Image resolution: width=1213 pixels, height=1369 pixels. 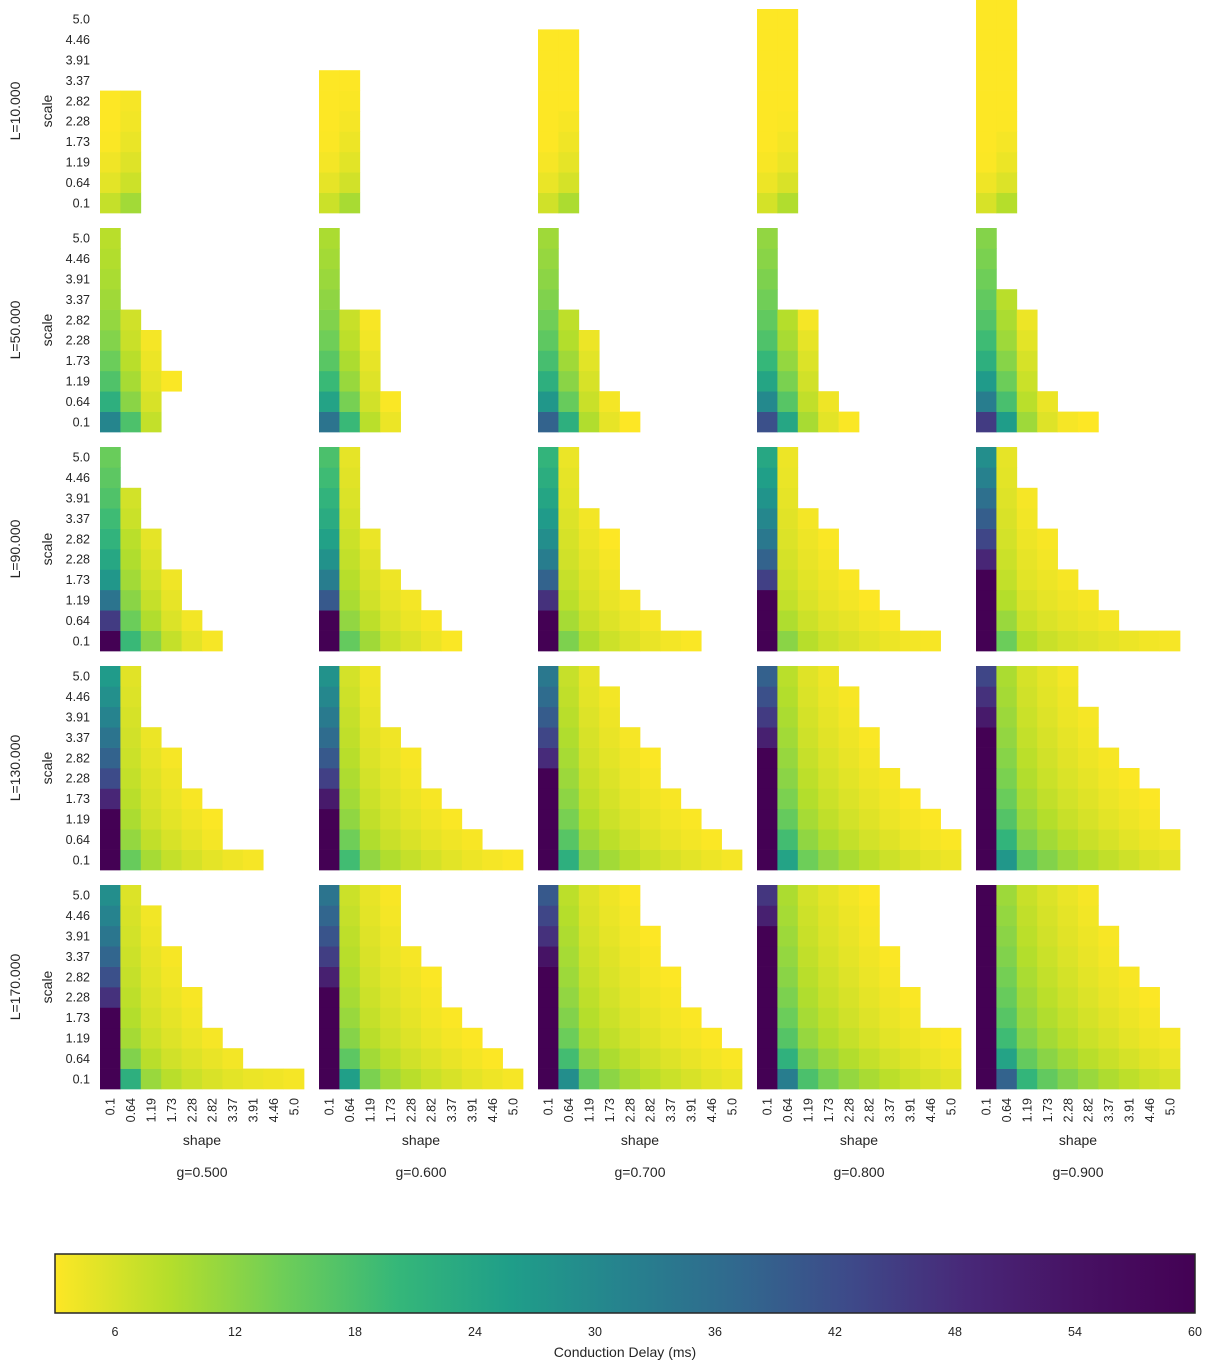 I want to click on facet-column-label: g=0.700, so click(x=640, y=1172).